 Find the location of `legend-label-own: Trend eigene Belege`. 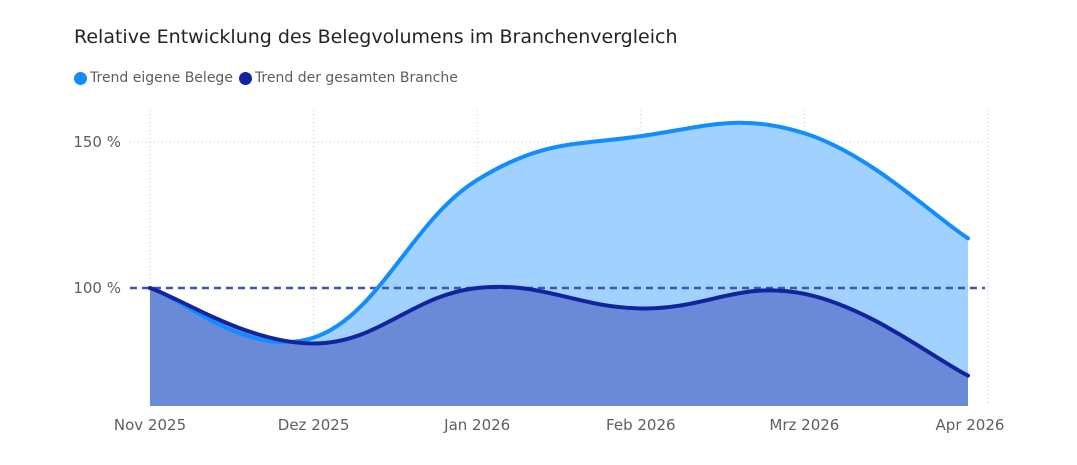

legend-label-own: Trend eigene Belege is located at coordinates (161, 78).